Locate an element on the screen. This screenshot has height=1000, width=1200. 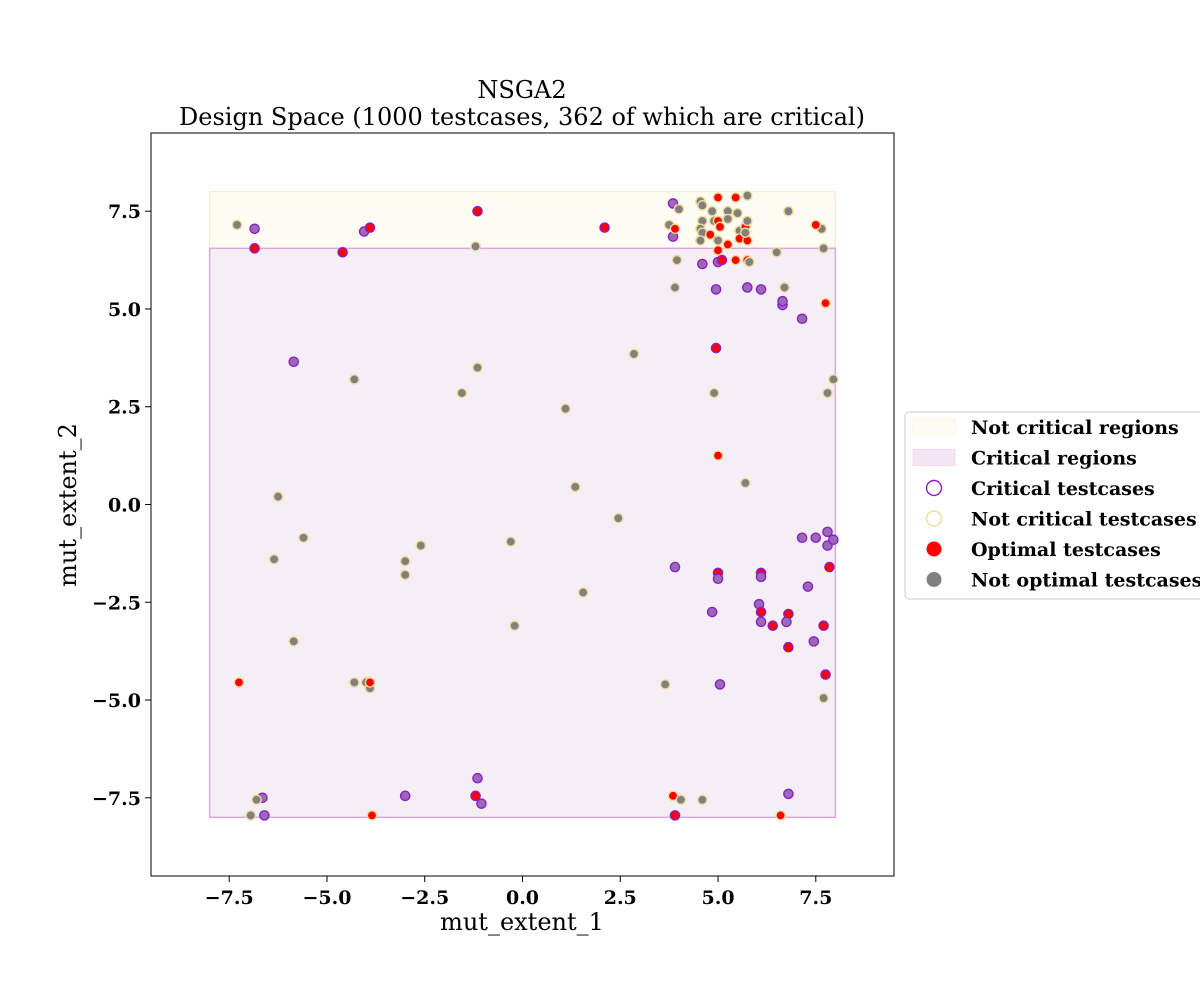
chart-title-line1: NSGA2 is located at coordinates (521, 90).